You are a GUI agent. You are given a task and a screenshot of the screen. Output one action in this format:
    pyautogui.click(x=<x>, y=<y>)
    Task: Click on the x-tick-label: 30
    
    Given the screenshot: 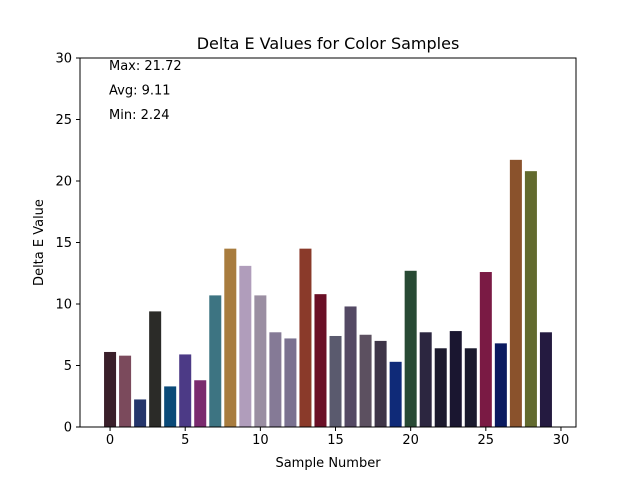 What is the action you would take?
    pyautogui.click(x=561, y=440)
    